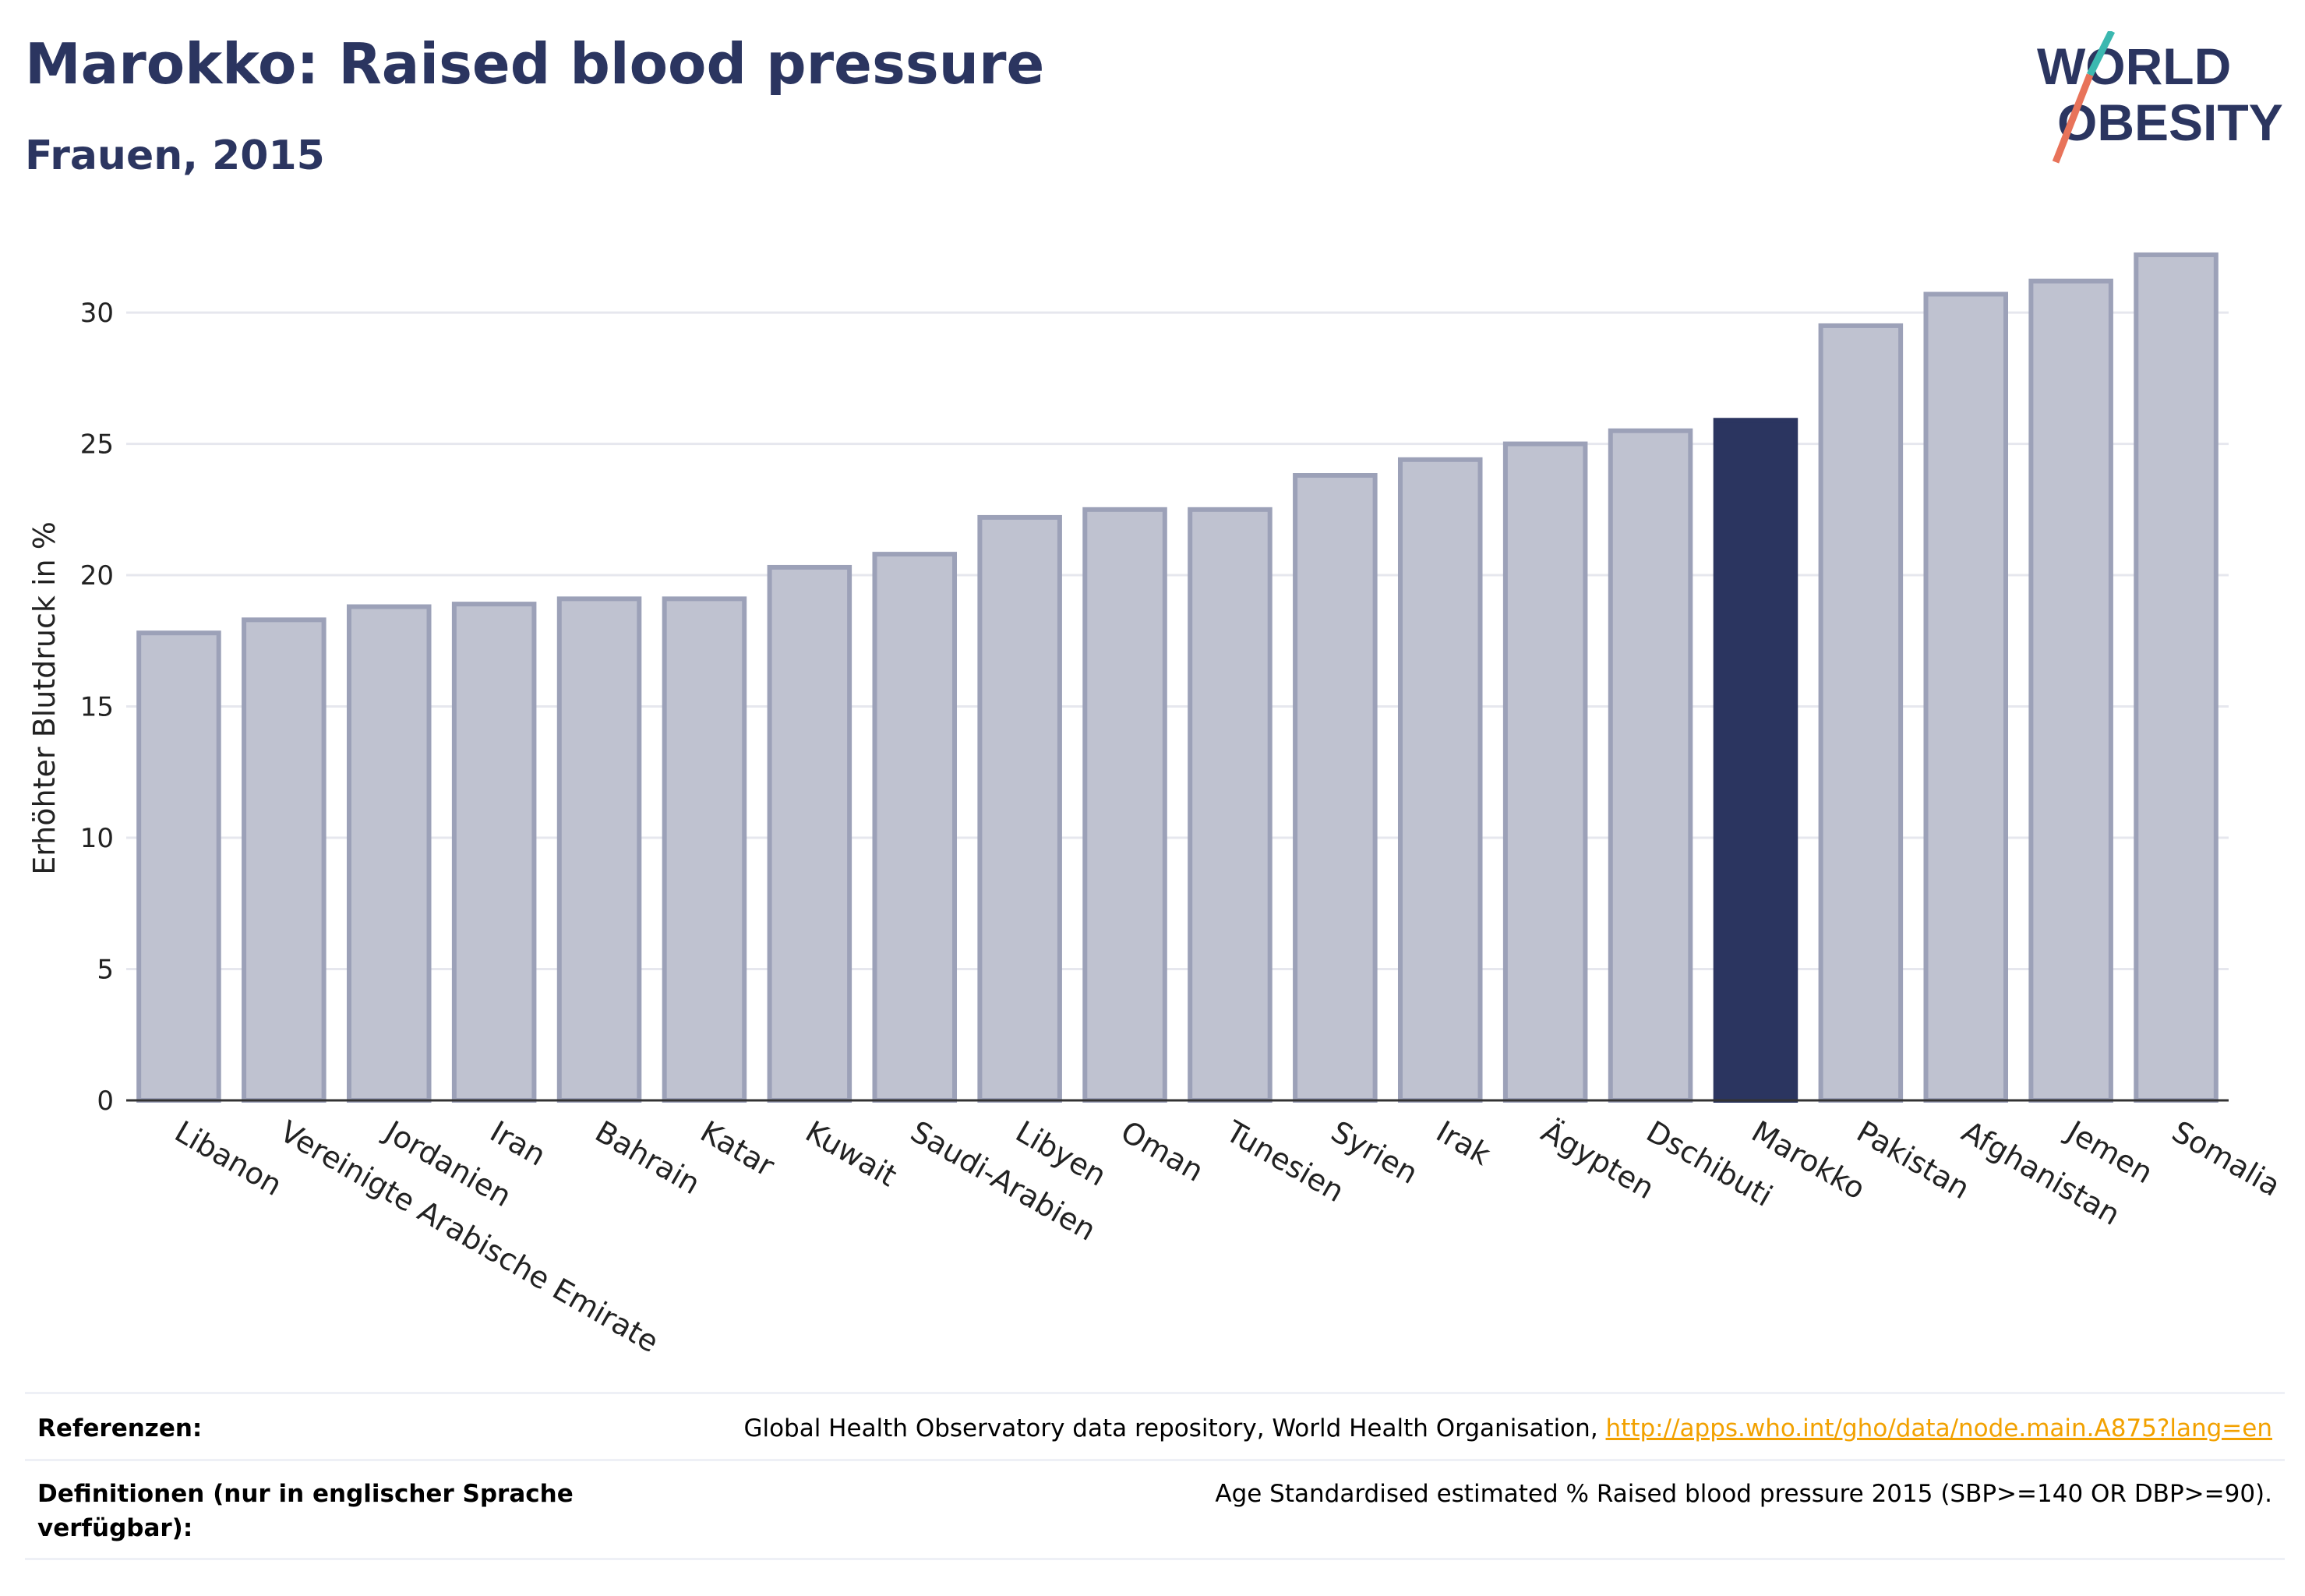 This screenshot has height=1596, width=2305. What do you see at coordinates (599, 849) in the screenshot?
I see `bar-bahrain` at bounding box center [599, 849].